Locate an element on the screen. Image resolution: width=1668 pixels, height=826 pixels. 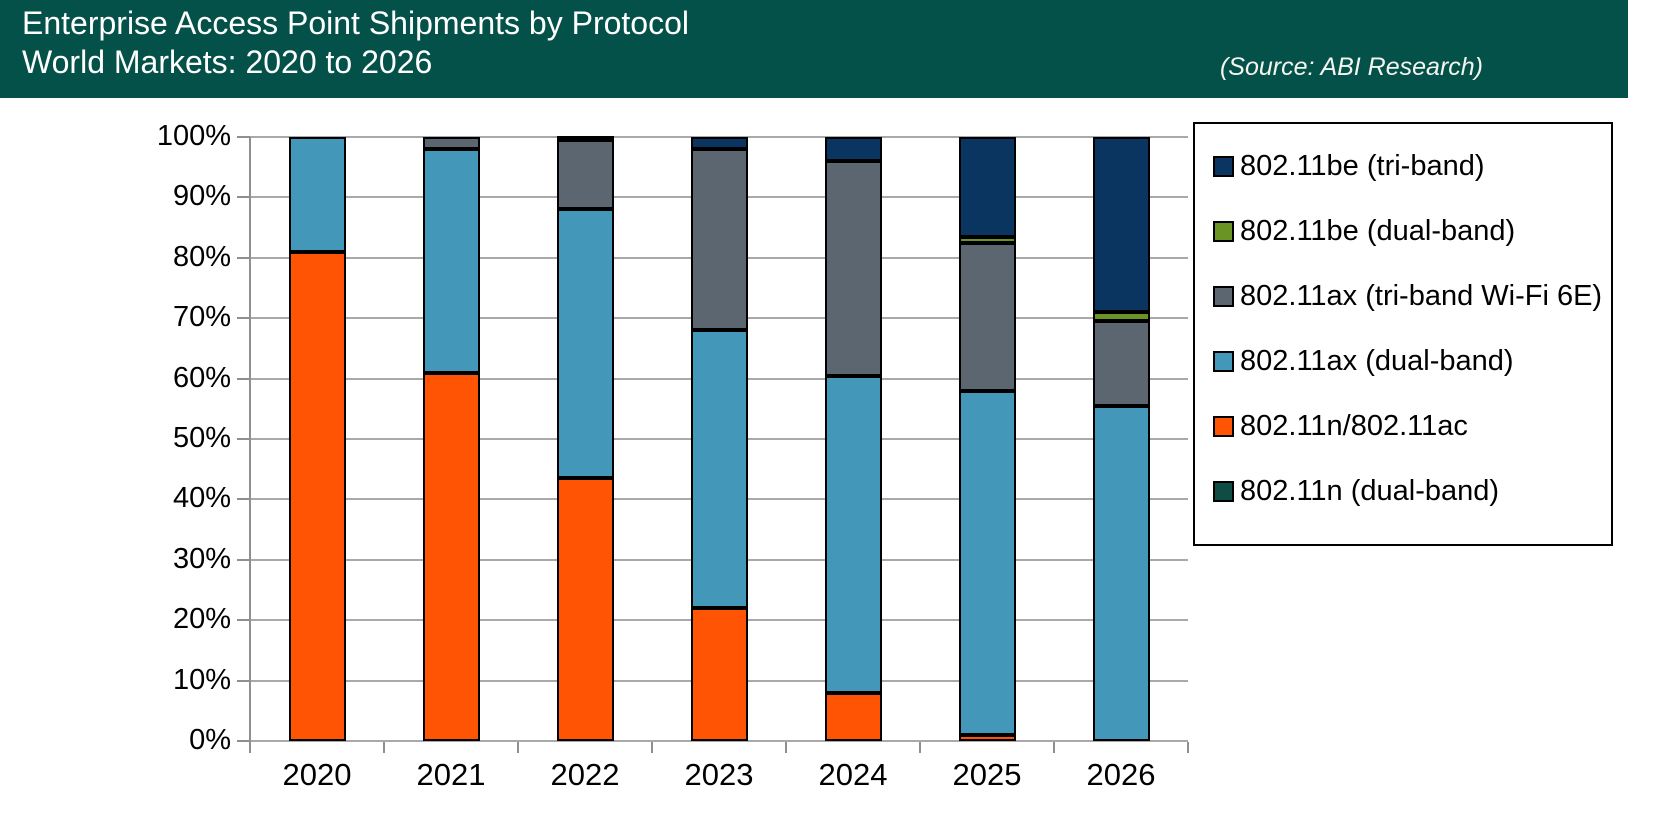
bar-segment-2023-802.11n/802.11ac is located at coordinates (719, 674).